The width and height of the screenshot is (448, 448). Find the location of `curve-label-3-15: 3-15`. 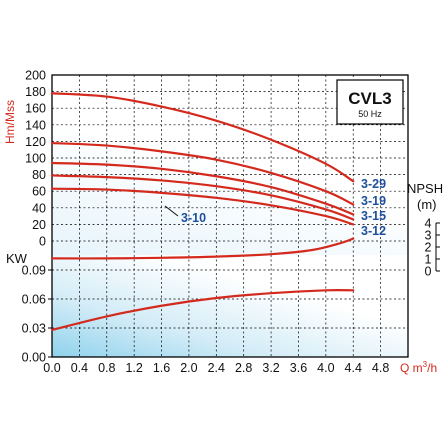

curve-label-3-15: 3-15 is located at coordinates (373, 216).